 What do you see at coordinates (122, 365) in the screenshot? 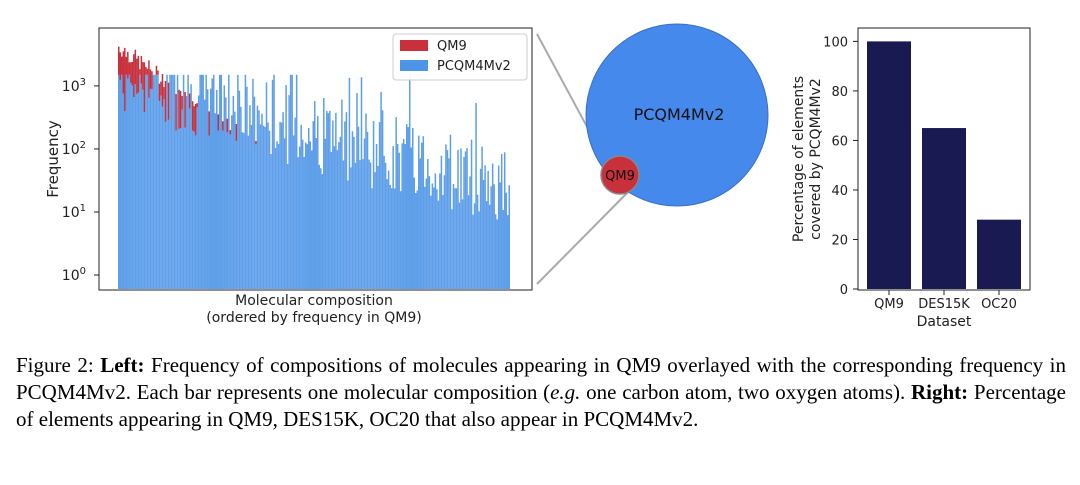
I see `caption-left-label: Left:` at bounding box center [122, 365].